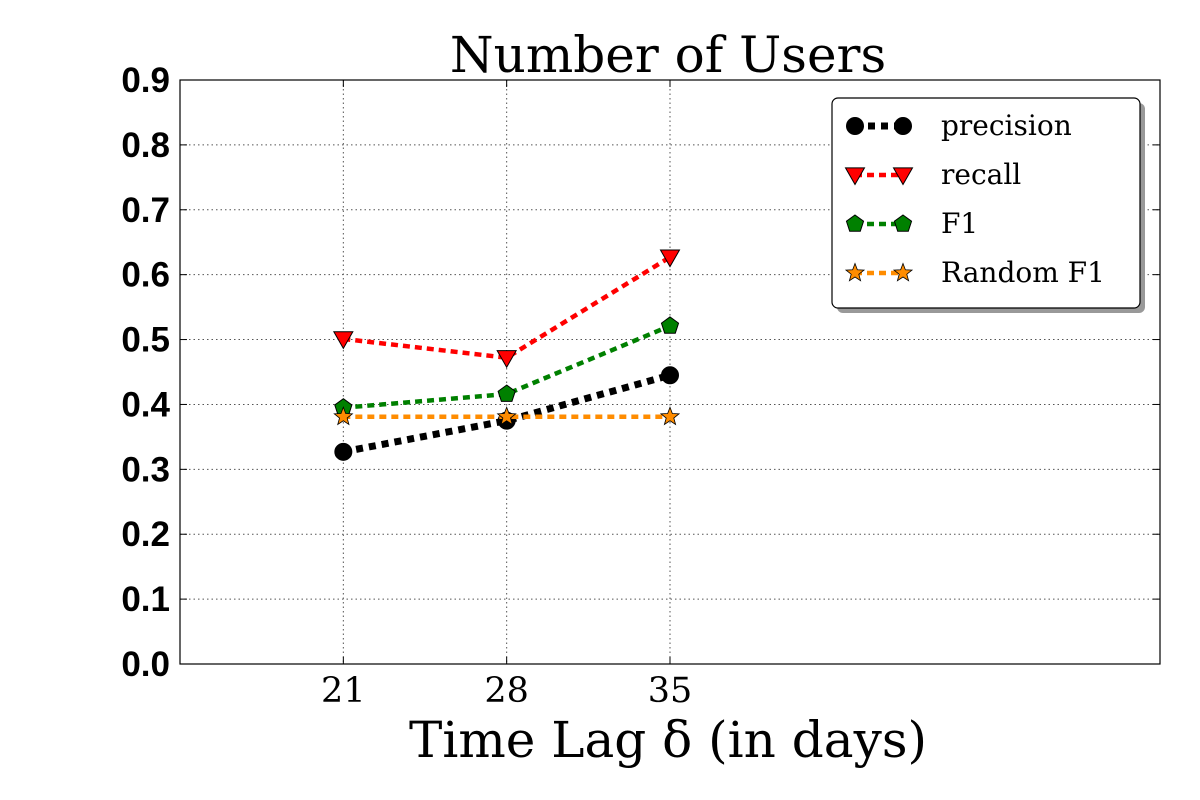 The image size is (1200, 800). I want to click on y-tick-label: 0.9, so click(145, 80).